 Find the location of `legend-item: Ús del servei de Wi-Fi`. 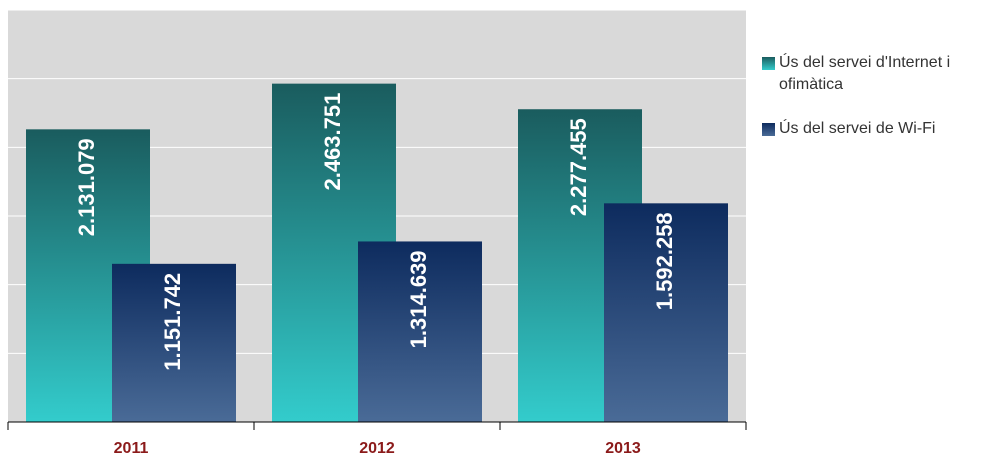

legend-item: Ús del servei de Wi-Fi is located at coordinates (872, 129).